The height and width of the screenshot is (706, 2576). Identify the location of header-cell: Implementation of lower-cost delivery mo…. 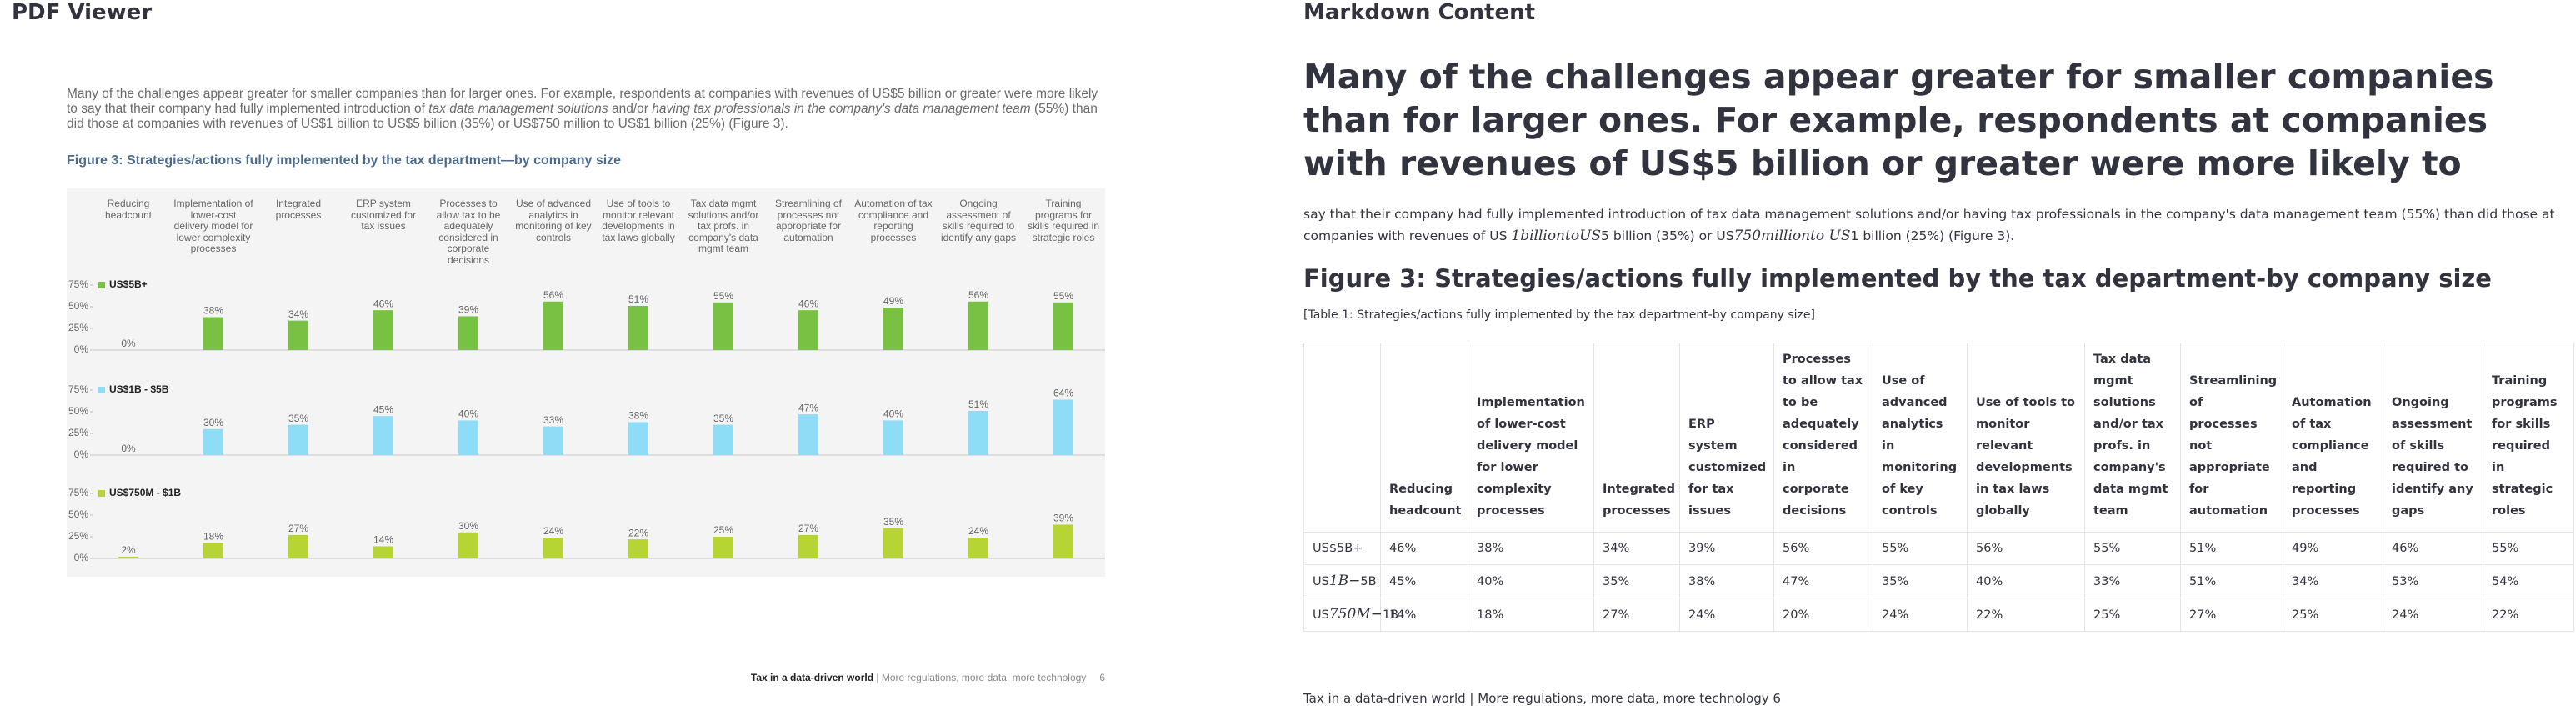
(1531, 438).